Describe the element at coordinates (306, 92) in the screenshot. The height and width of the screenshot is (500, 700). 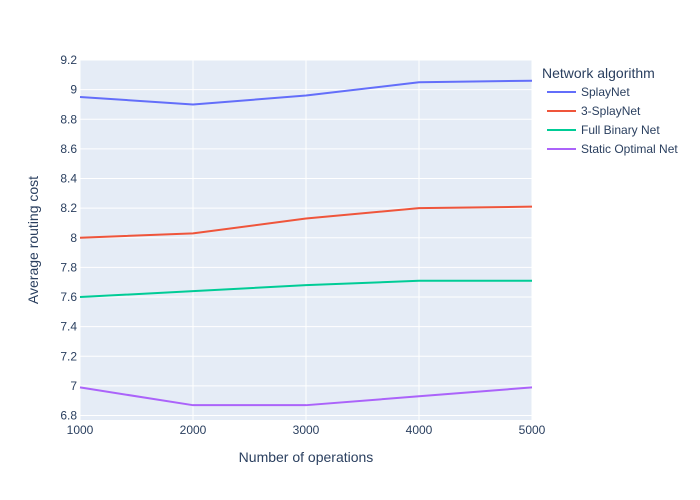
I see `series-line-splaynet` at that location.